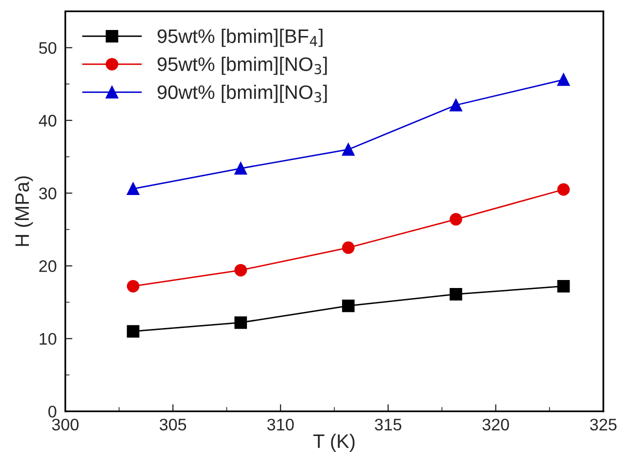 The image size is (622, 452). Describe the element at coordinates (495, 424) in the screenshot. I see `x-tick-label: 320` at that location.